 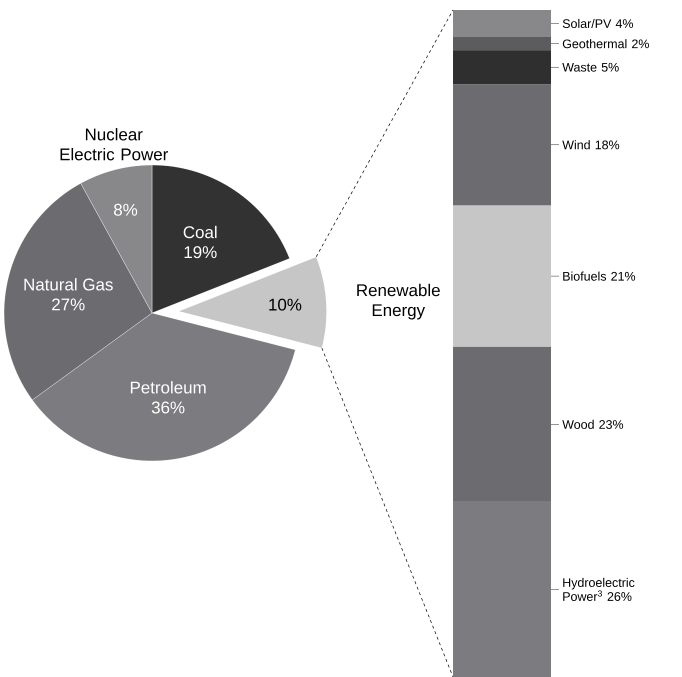 I want to click on data-label: 10%, so click(x=285, y=304).